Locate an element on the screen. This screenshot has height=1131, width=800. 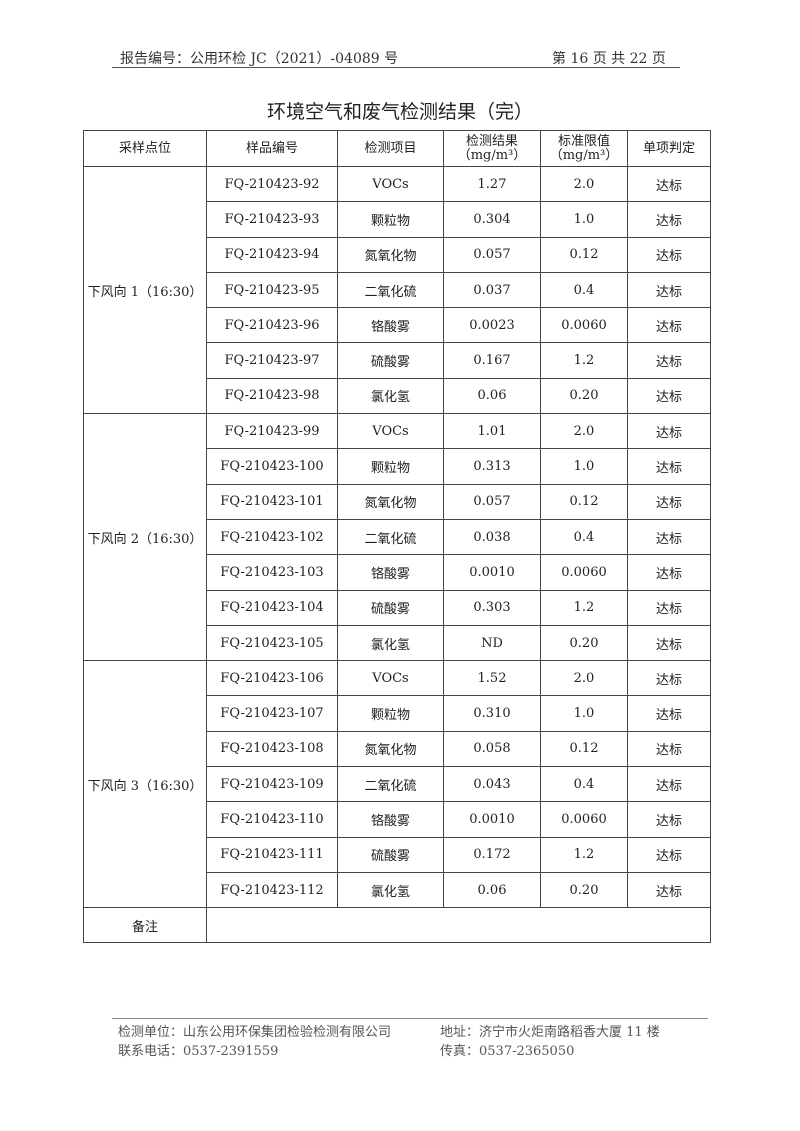
item-cell: 氮氧化物 is located at coordinates (390, 749).